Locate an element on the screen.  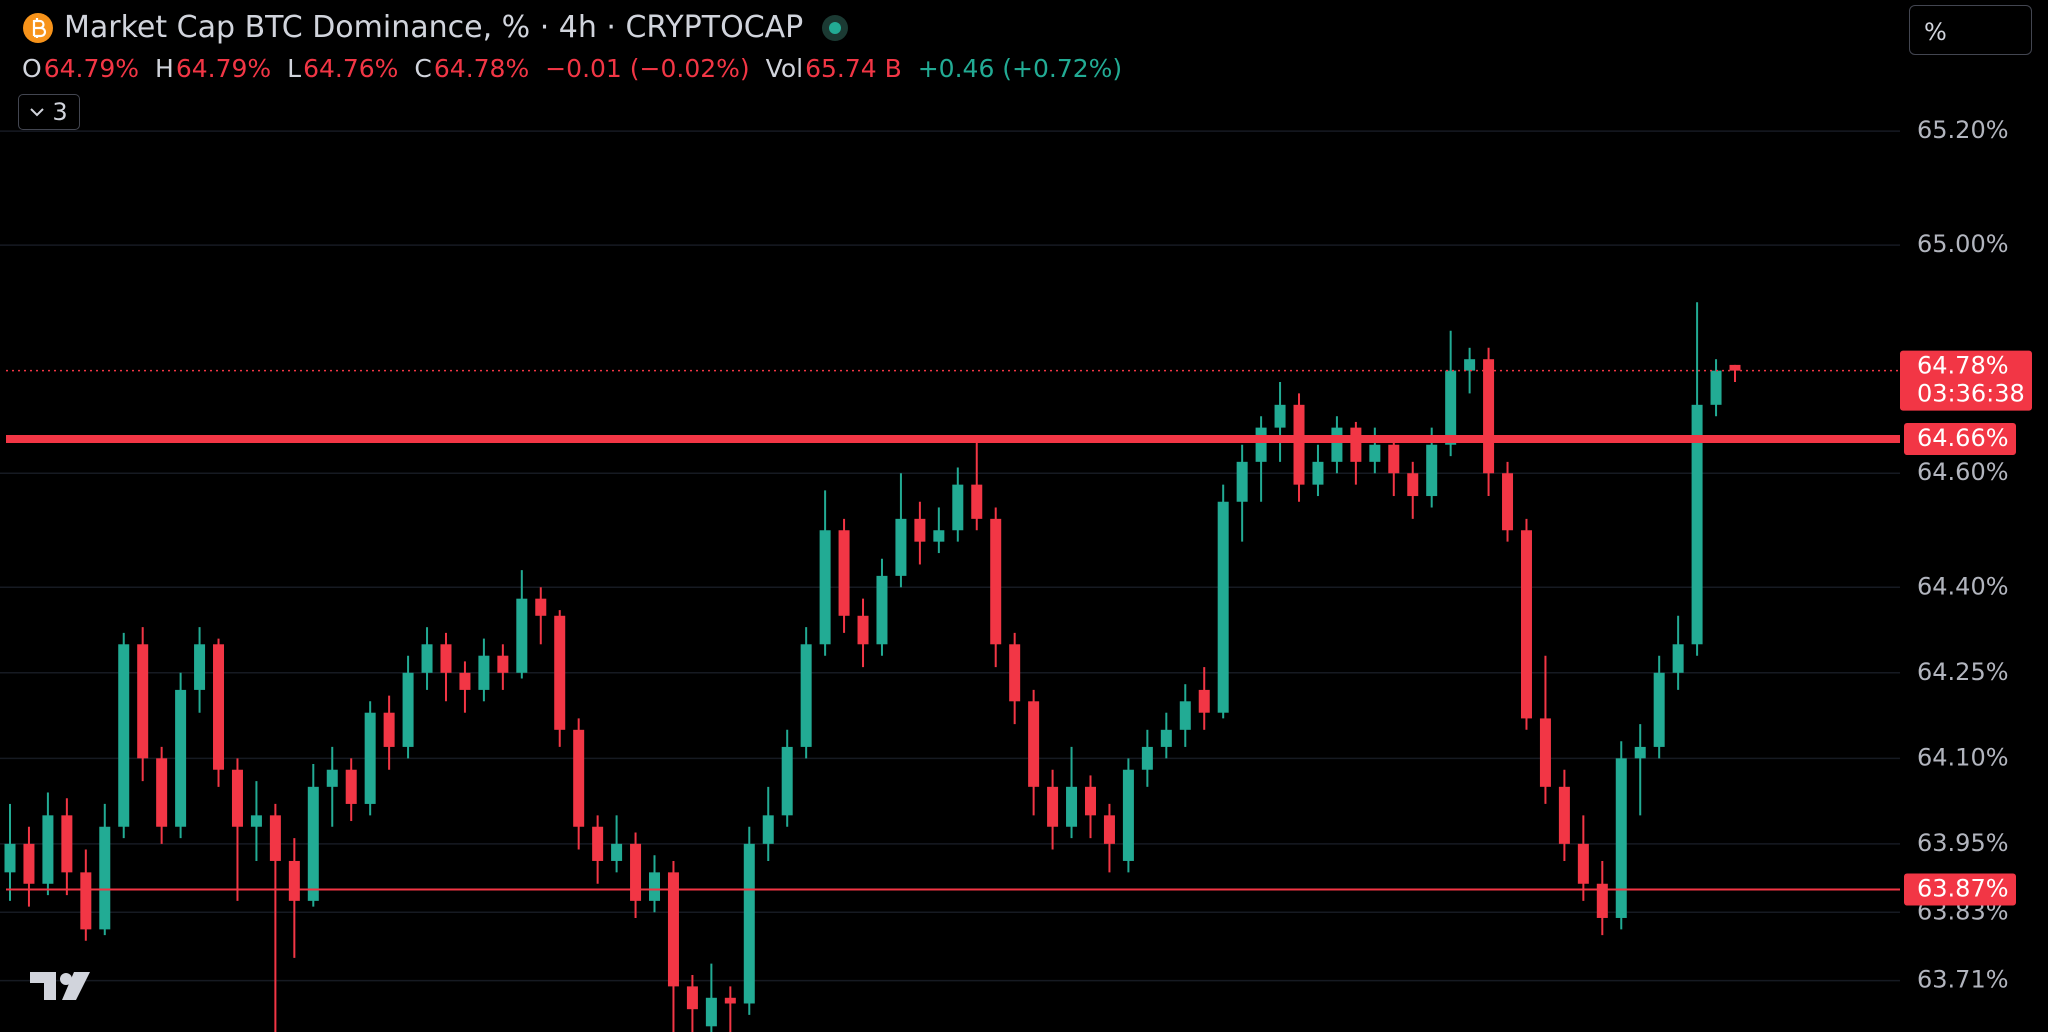
y-tick-label: 65.20% is located at coordinates (1963, 130).